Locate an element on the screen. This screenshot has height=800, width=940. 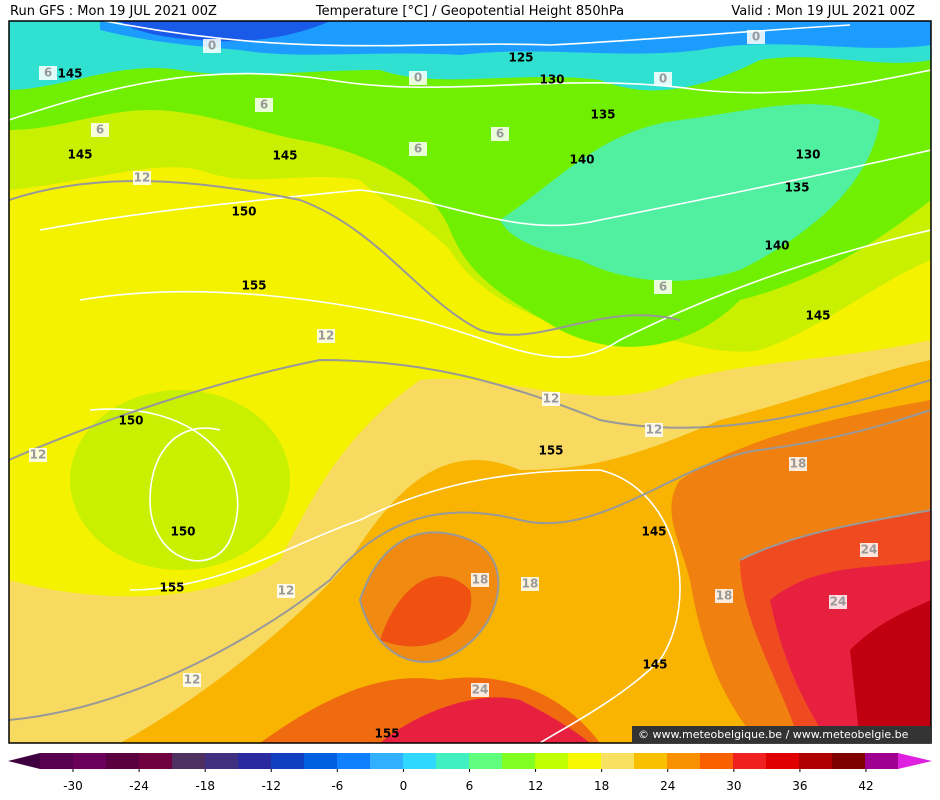
colorbar-tick-label: 0 is located at coordinates (404, 786).